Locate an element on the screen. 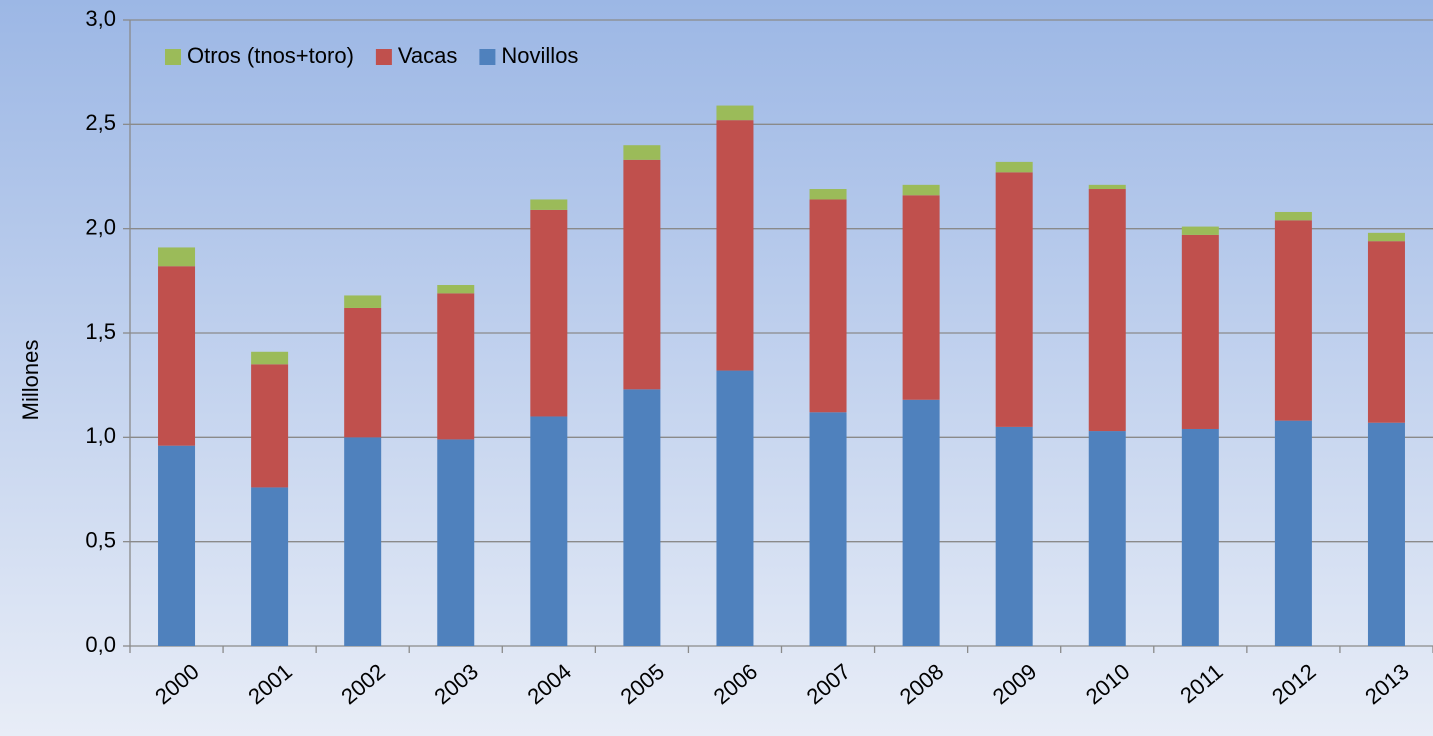 The width and height of the screenshot is (1433, 736). y-tick-label: 2,5 is located at coordinates (100, 122).